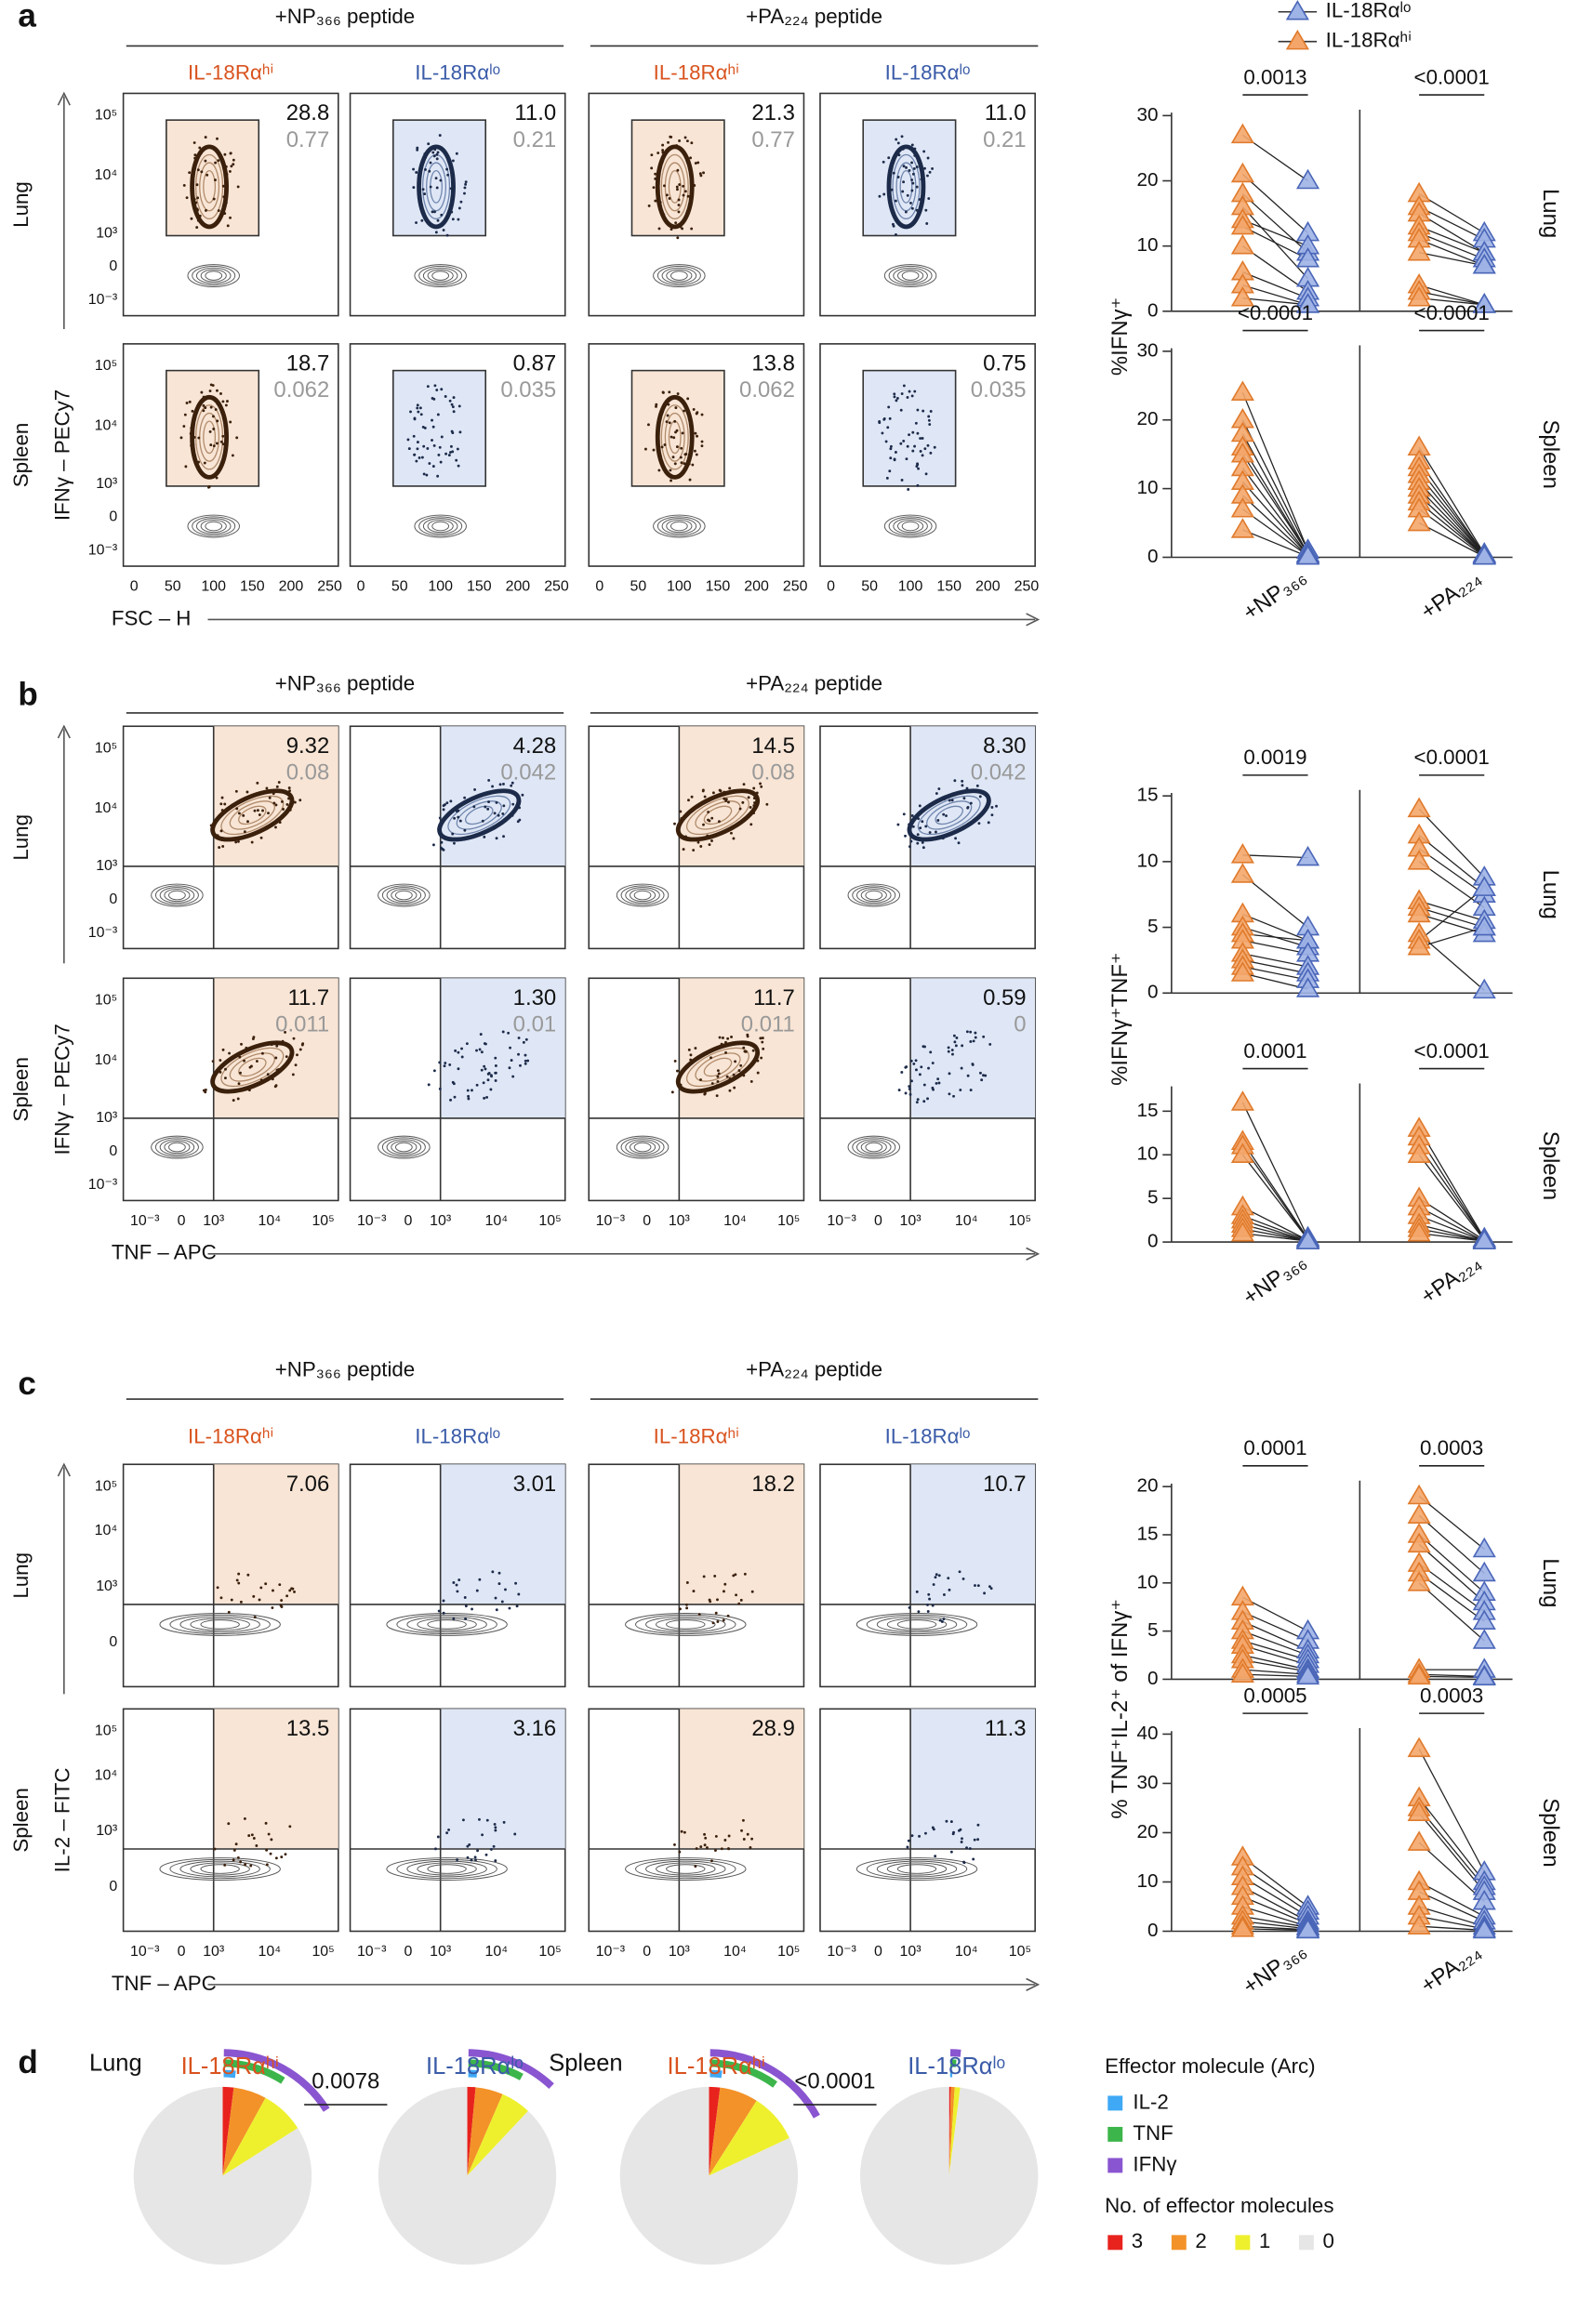 The height and width of the screenshot is (2324, 1578). What do you see at coordinates (1369, 40) in the screenshot?
I see `legend-label: IL-18Rαʰⁱ` at bounding box center [1369, 40].